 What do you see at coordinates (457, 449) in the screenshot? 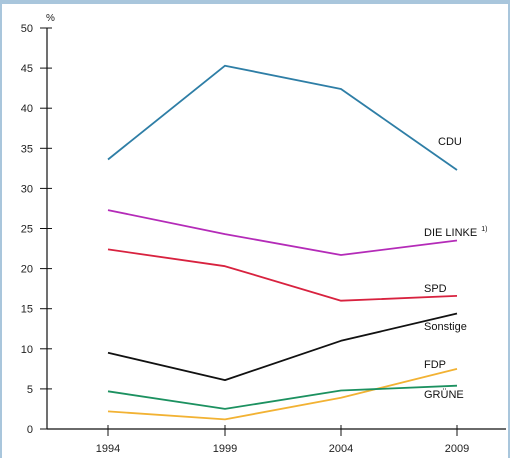
I see `x-tick-label: 2009` at bounding box center [457, 449].